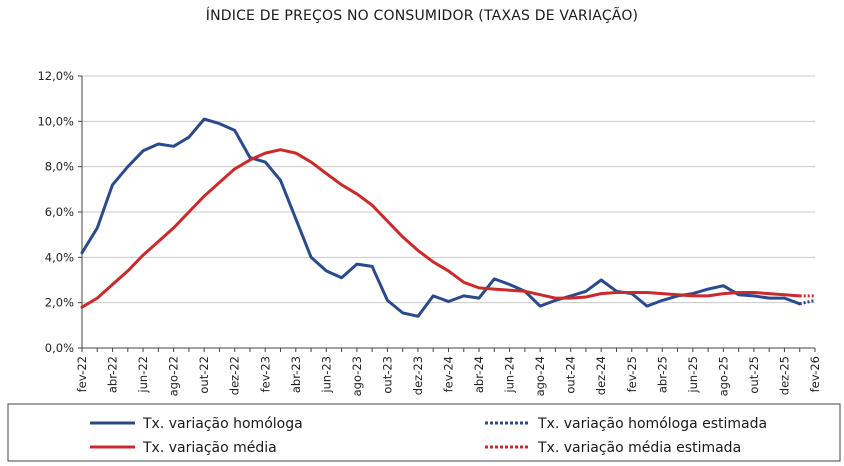 This screenshot has width=844, height=466. Describe the element at coordinates (479, 374) in the screenshot. I see `x-tick-label: abr-24` at that location.